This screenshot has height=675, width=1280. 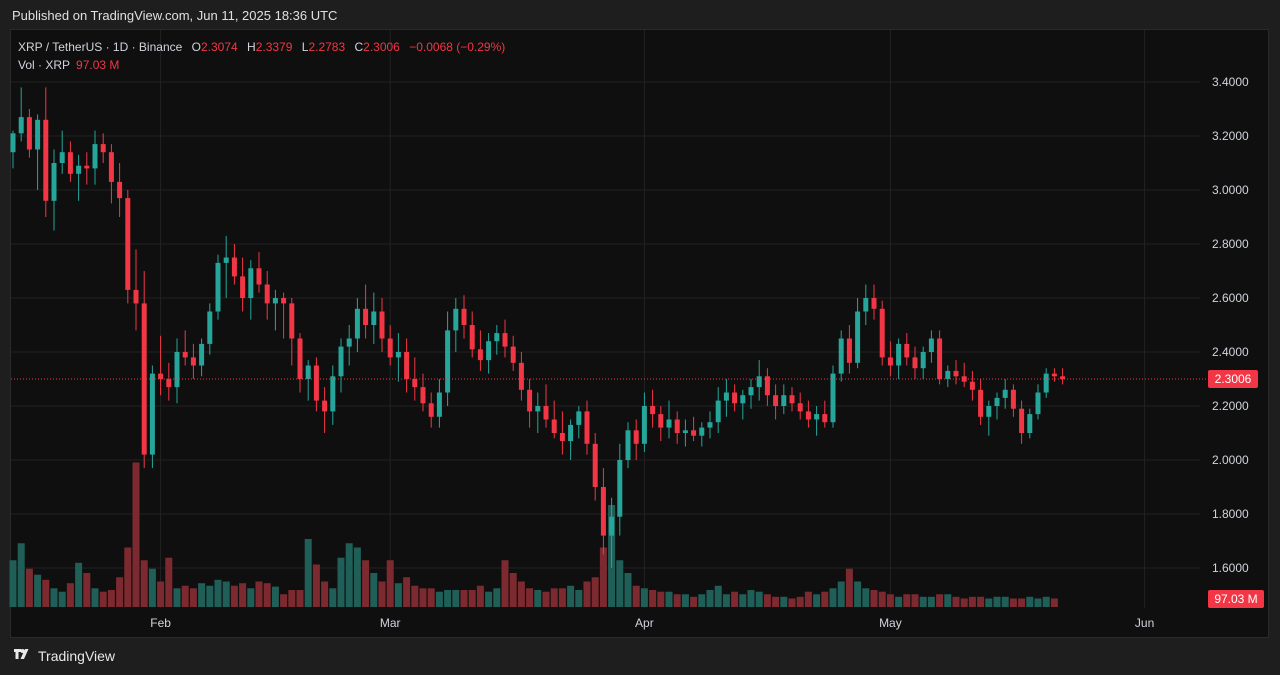 What do you see at coordinates (44, 65) in the screenshot?
I see `volume-label: Vol · XRP` at bounding box center [44, 65].